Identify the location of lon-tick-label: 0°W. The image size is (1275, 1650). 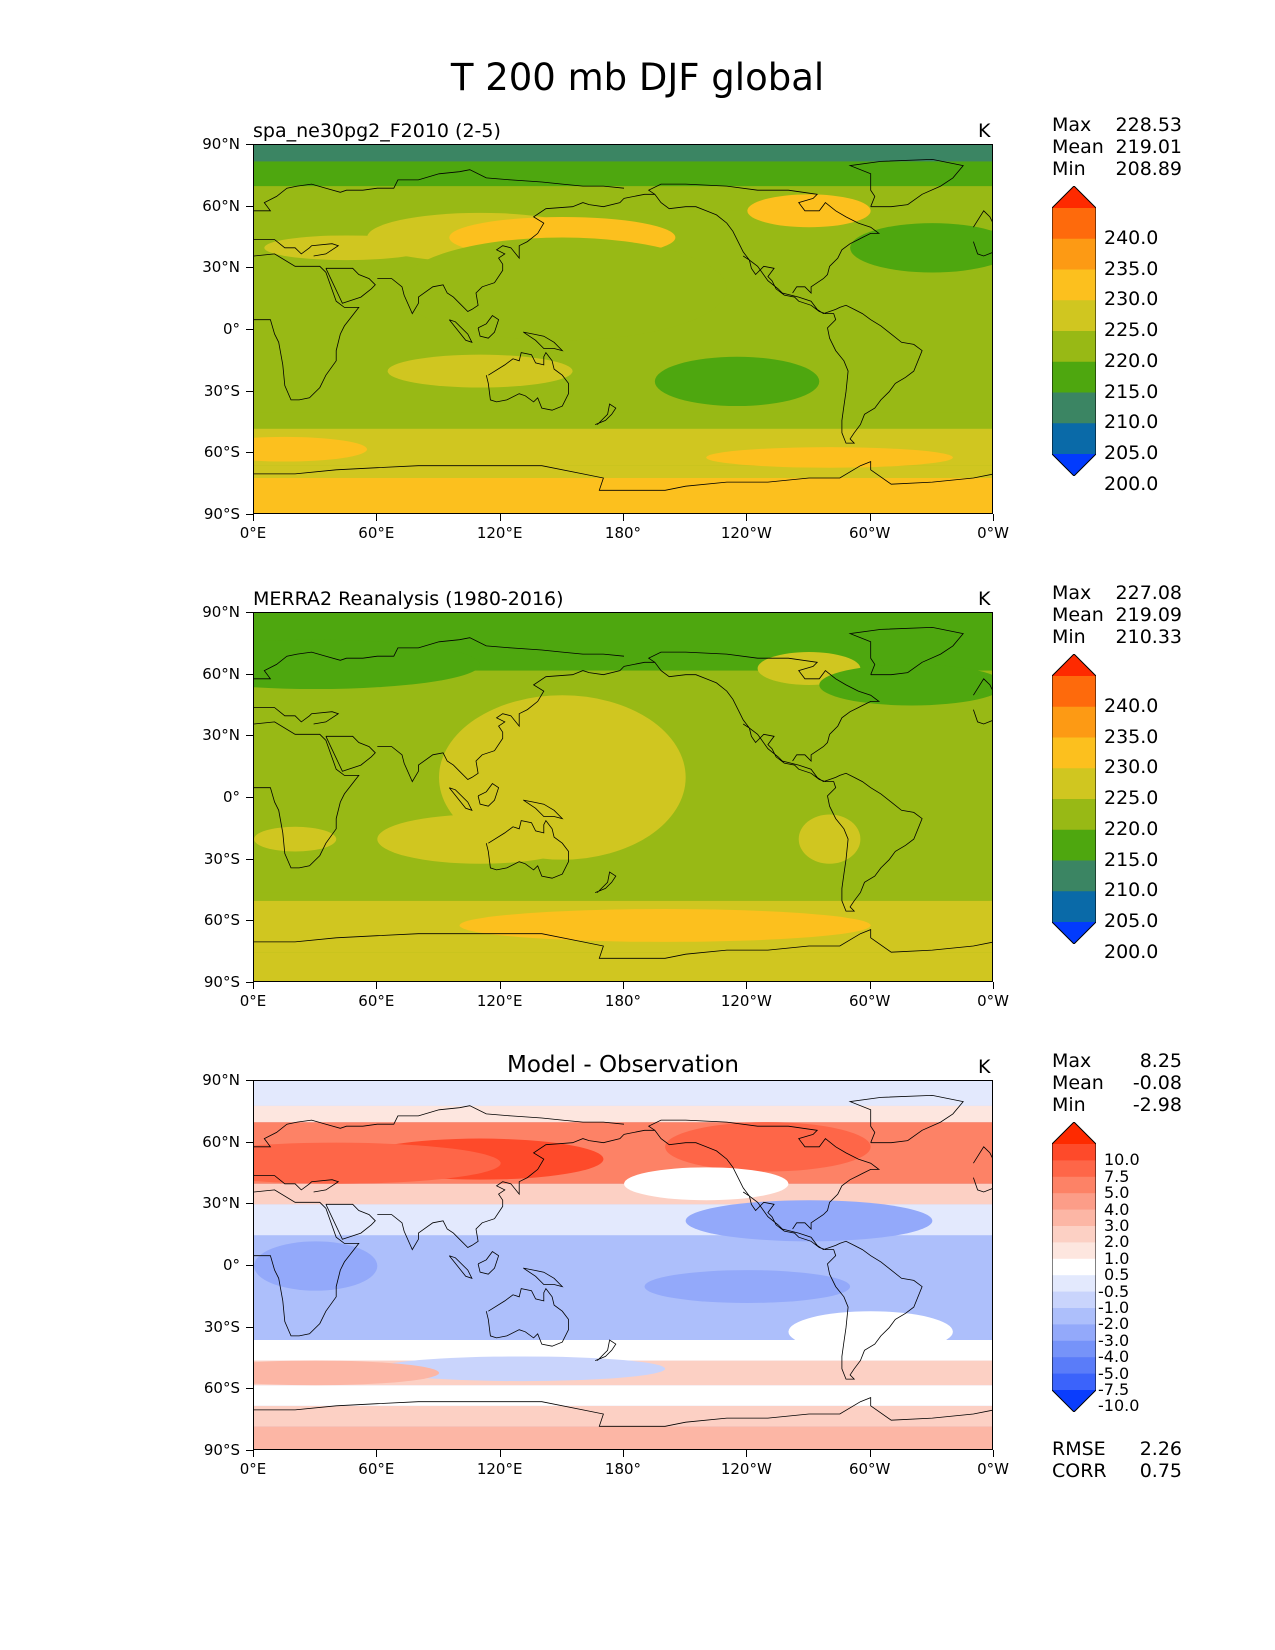
(993, 1001).